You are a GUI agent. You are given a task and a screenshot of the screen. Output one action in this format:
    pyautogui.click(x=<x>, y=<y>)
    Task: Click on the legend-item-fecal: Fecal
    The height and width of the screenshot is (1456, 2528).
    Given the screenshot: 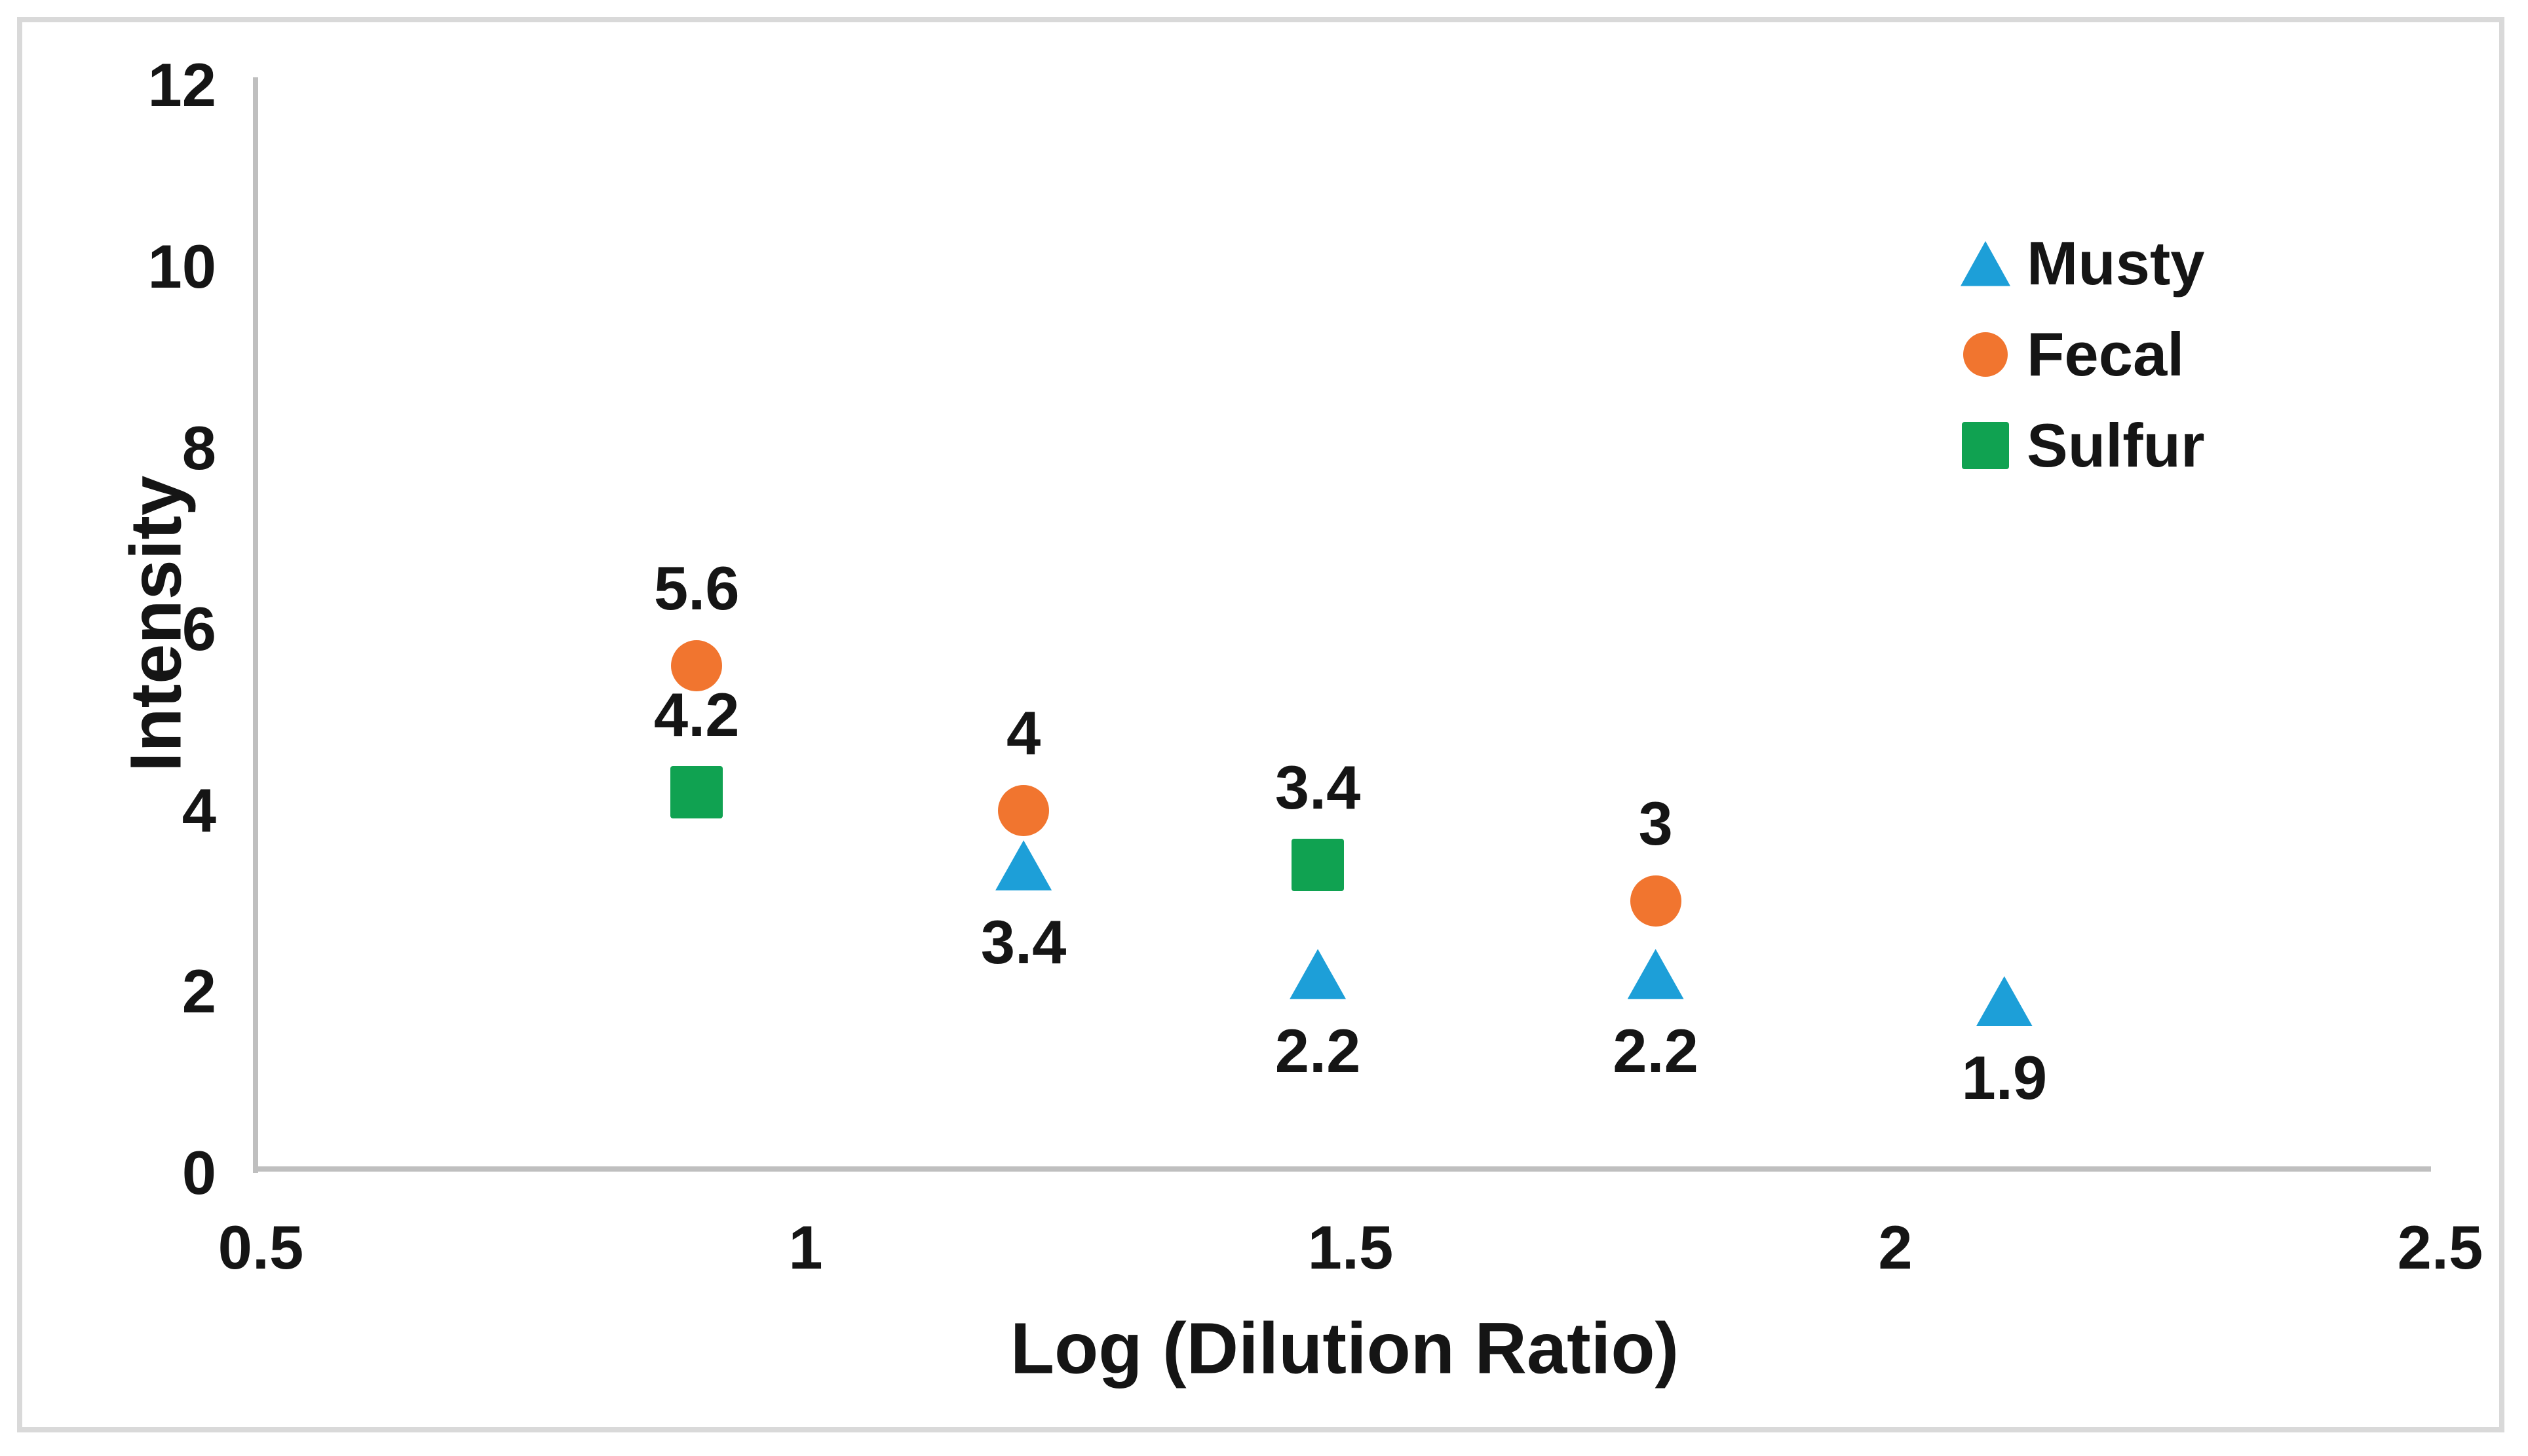 What is the action you would take?
    pyautogui.click(x=2081, y=354)
    